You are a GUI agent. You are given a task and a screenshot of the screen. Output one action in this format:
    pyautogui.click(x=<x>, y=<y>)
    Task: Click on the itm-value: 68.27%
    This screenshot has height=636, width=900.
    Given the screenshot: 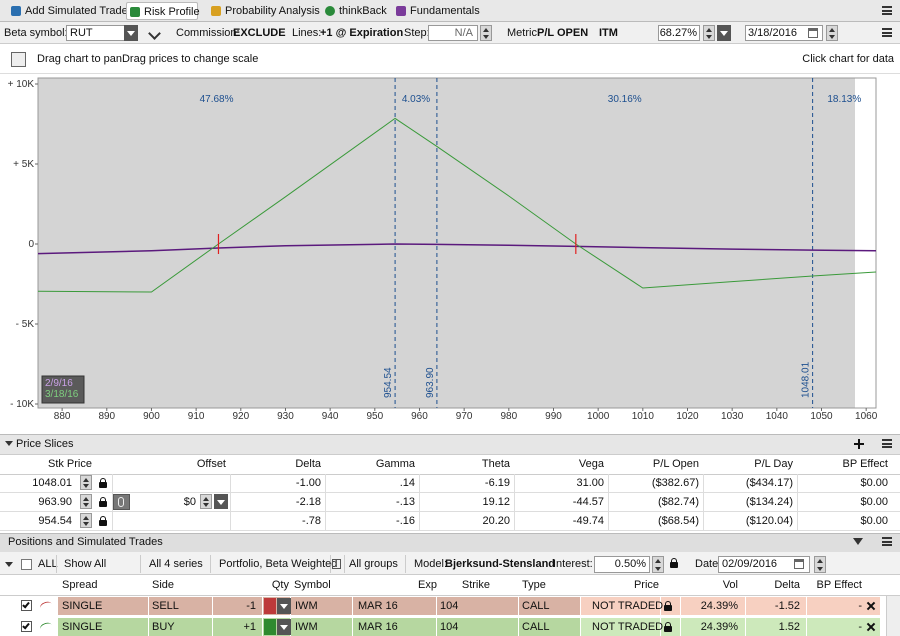 What is the action you would take?
    pyautogui.click(x=678, y=33)
    